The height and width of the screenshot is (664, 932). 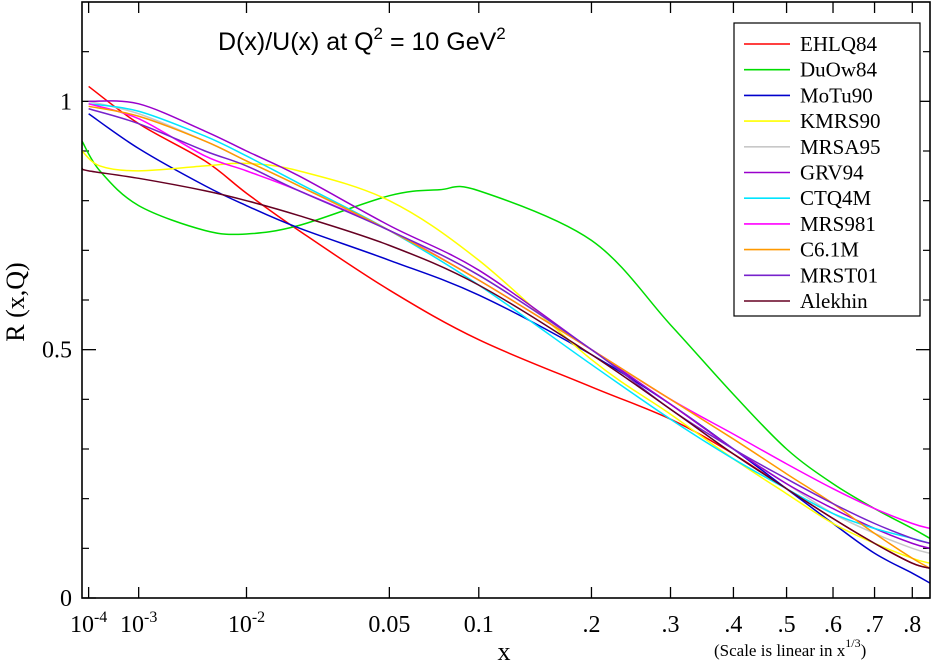 What do you see at coordinates (66, 102) in the screenshot?
I see `y-tick-label: 1` at bounding box center [66, 102].